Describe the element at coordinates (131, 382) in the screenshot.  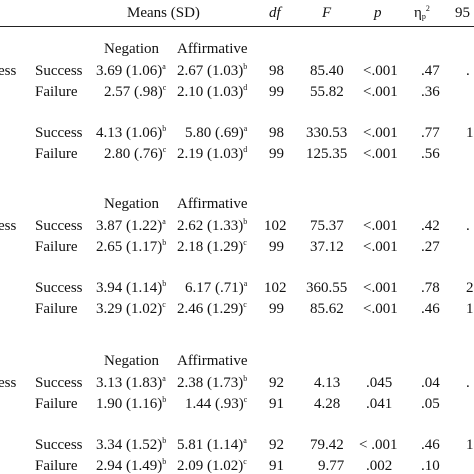
I see `negation-value: 3.13 (1.83)a` at that location.